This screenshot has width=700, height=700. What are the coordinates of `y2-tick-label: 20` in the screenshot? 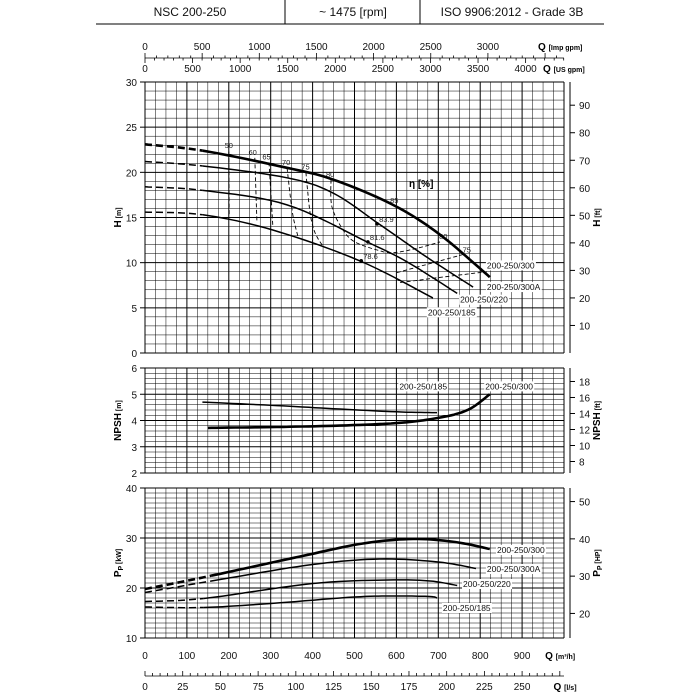 It's located at (585, 299).